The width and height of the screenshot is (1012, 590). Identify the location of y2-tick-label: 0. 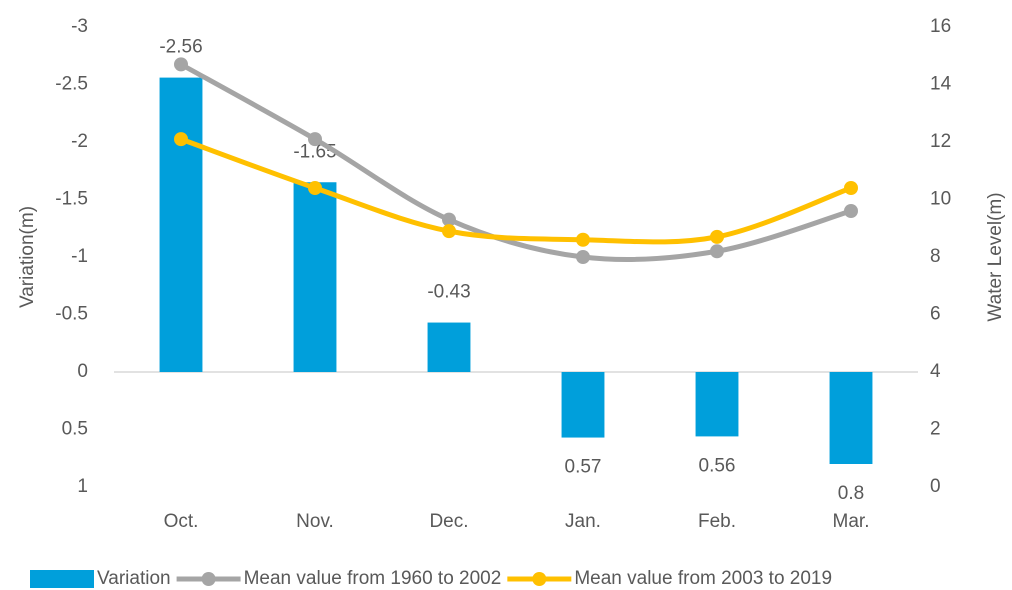
(935, 486).